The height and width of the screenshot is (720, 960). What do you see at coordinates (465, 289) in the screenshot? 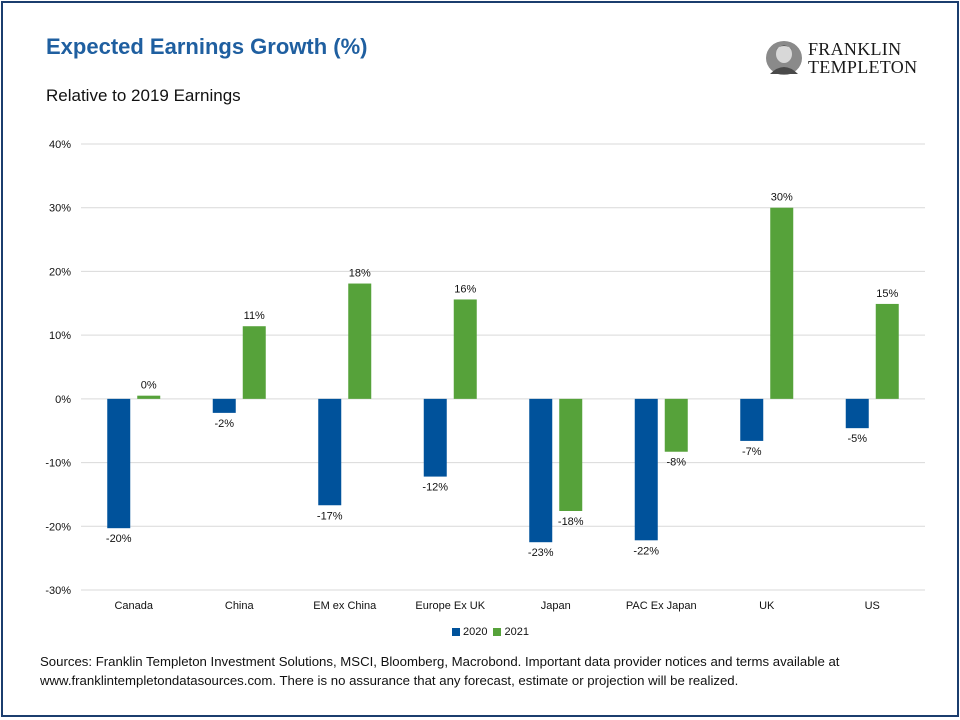
I see `data-label-2021: 16%` at bounding box center [465, 289].